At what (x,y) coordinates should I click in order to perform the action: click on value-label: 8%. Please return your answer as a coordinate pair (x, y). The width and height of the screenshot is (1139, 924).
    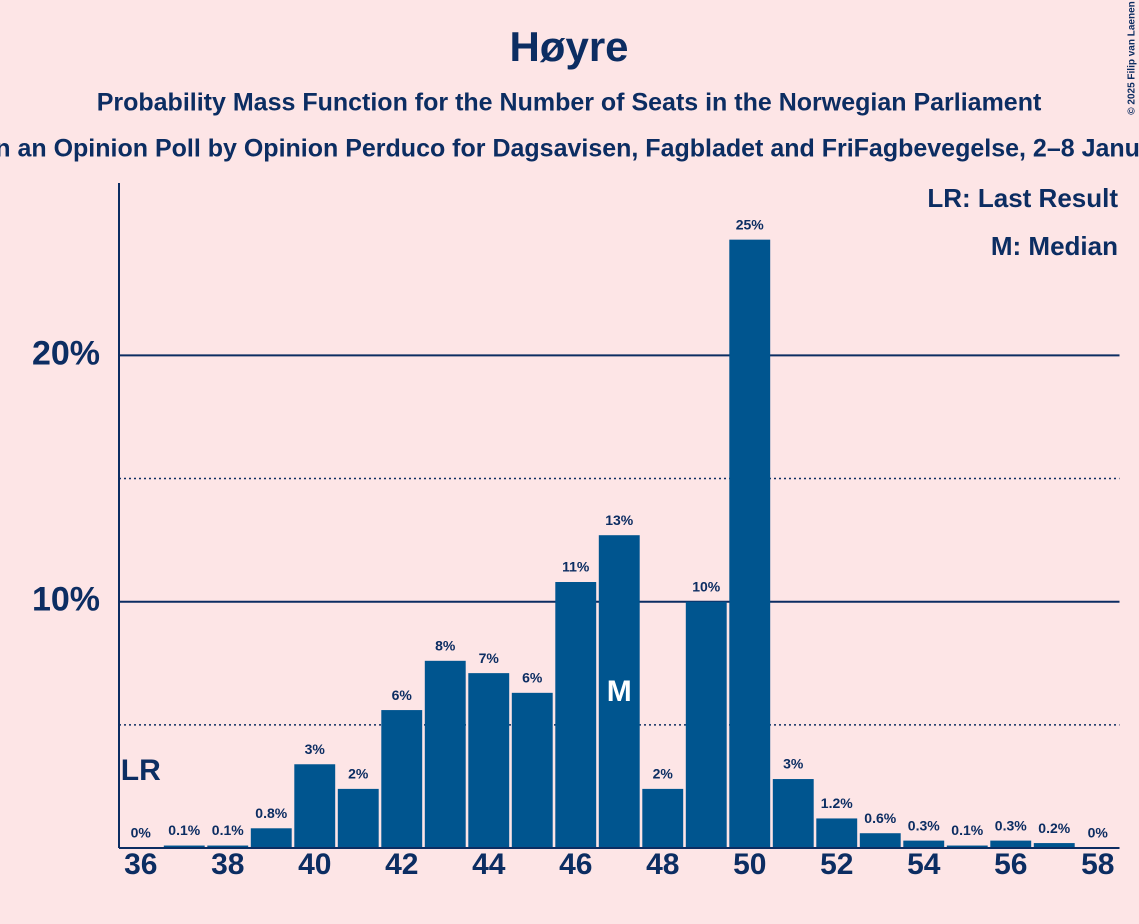
    Looking at the image, I should click on (445, 646).